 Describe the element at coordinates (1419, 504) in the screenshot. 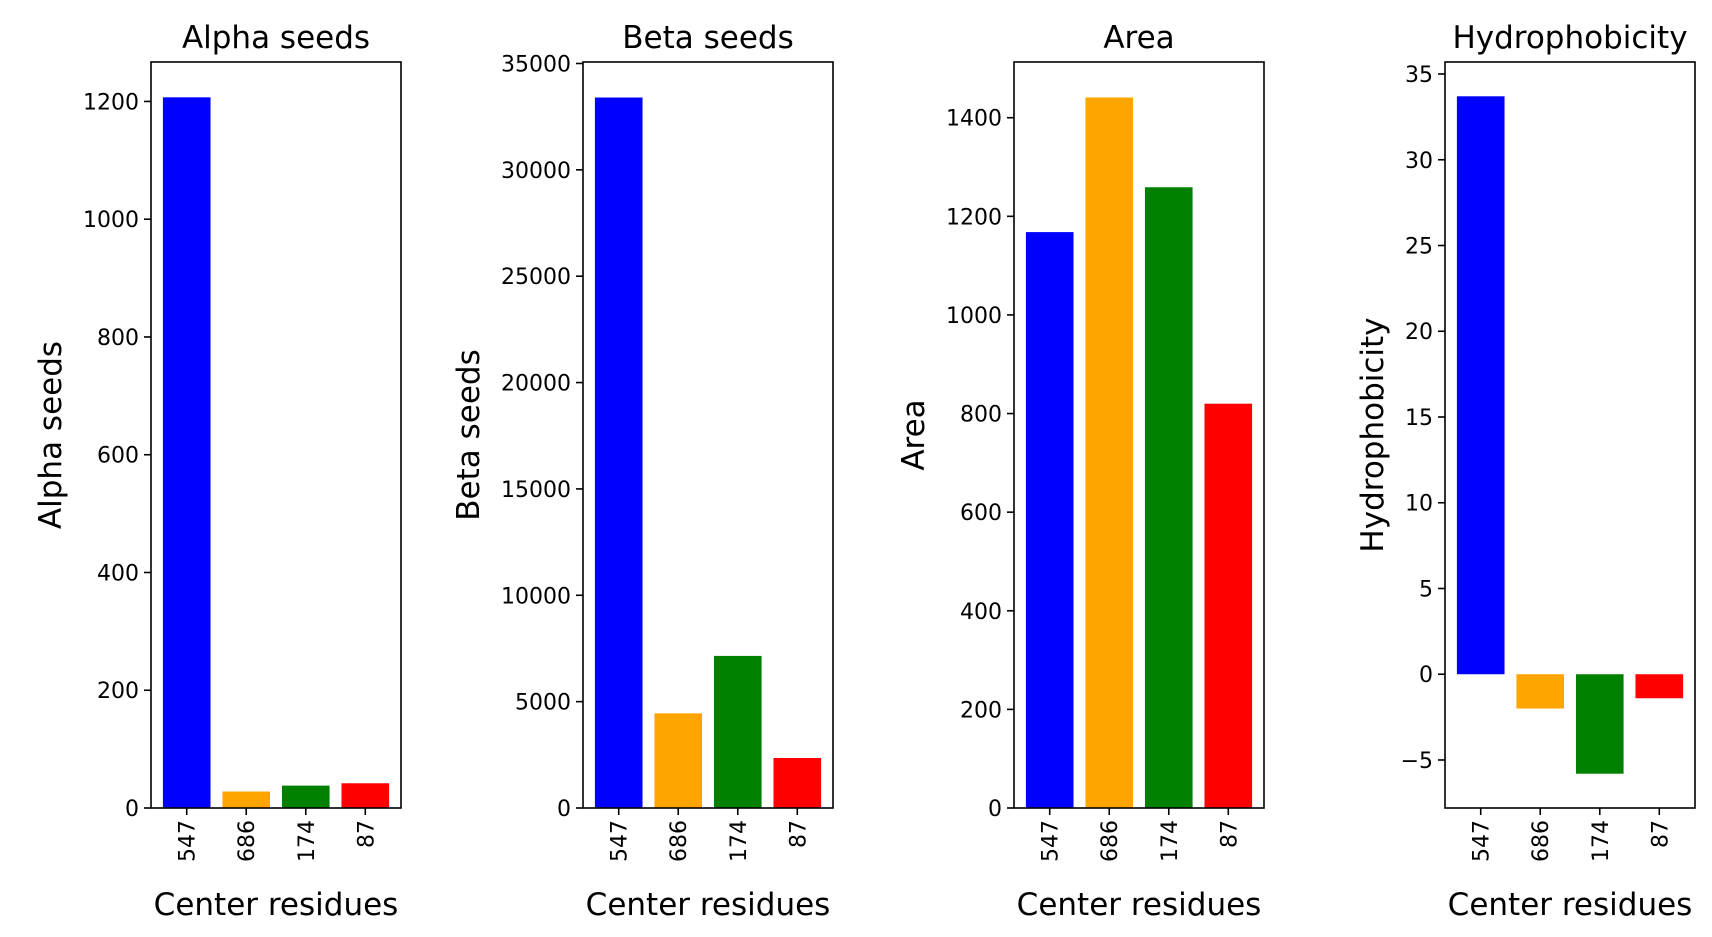

I see `y-tick-label: 10` at that location.